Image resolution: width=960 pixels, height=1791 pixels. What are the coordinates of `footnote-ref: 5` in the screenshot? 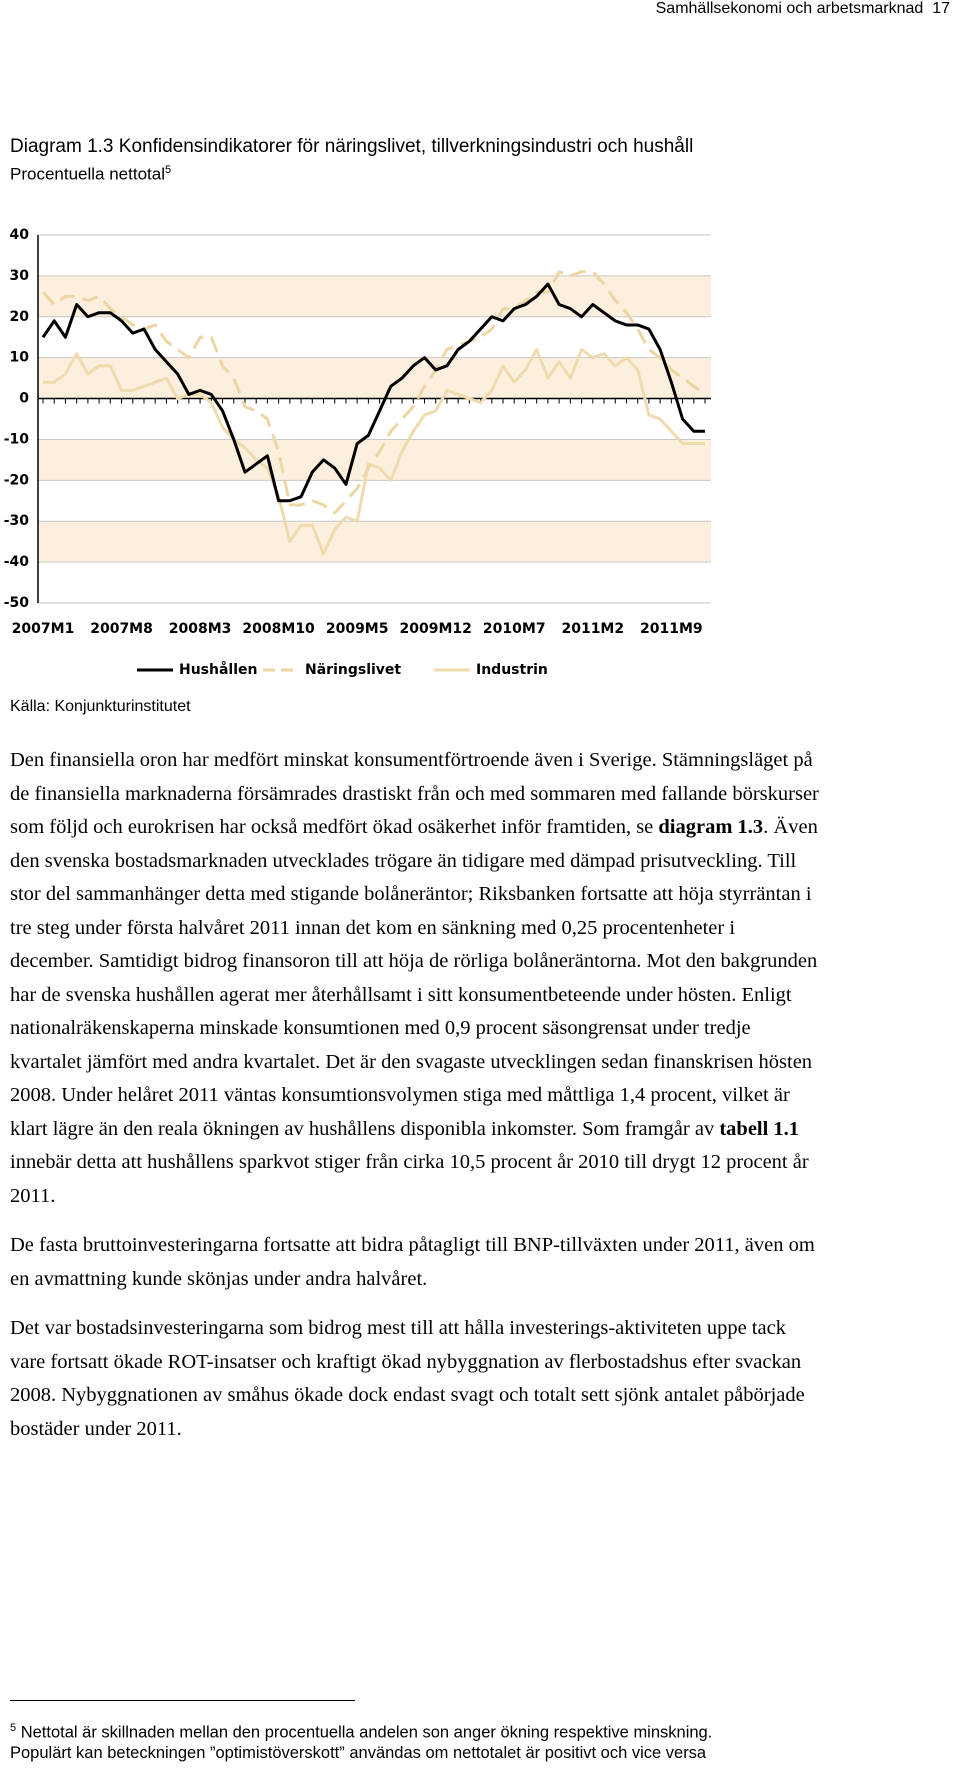 It's located at (168, 170).